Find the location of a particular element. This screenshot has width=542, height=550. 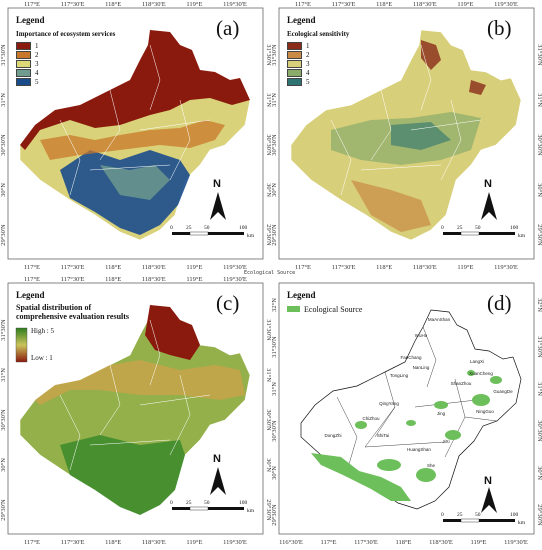

lat-tick-label: 30°30'N is located at coordinates (268, 420).